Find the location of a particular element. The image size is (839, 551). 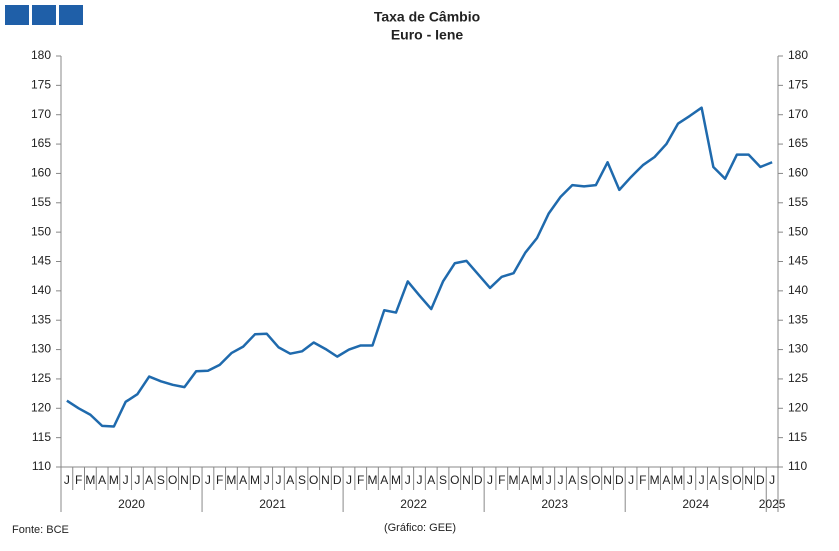

y2-tick-label: 130 is located at coordinates (798, 349).